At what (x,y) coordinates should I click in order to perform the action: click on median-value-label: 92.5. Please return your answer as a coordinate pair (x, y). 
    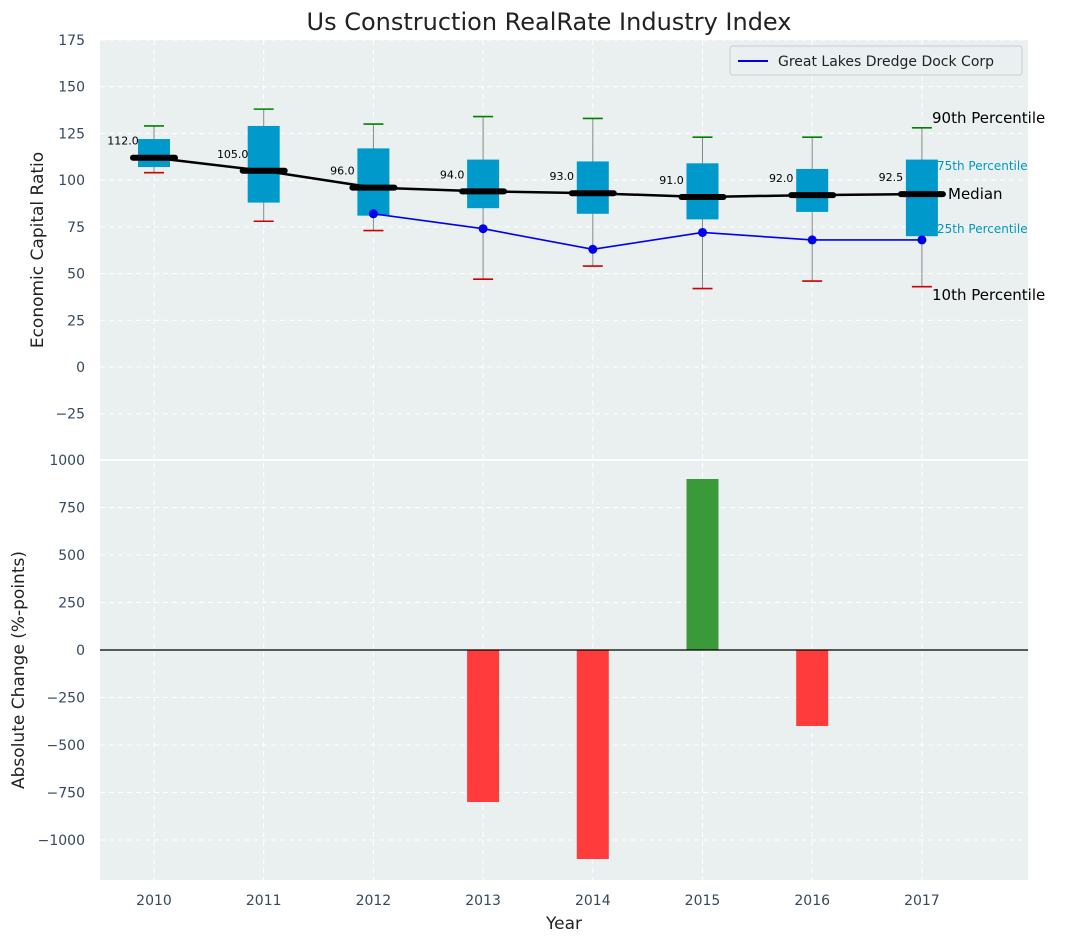
    Looking at the image, I should click on (891, 177).